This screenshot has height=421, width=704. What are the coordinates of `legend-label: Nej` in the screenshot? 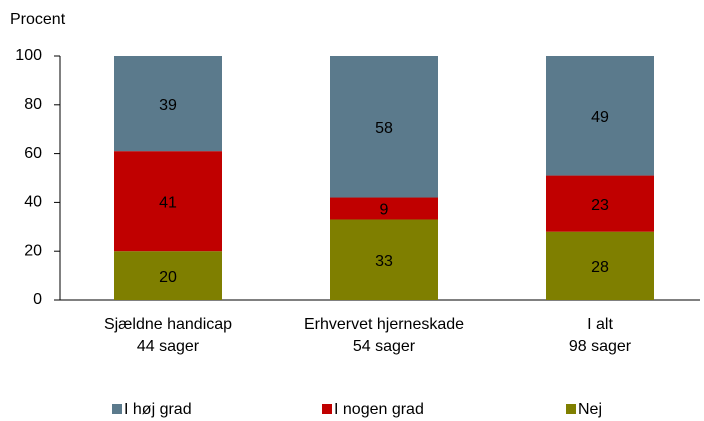 It's located at (590, 409).